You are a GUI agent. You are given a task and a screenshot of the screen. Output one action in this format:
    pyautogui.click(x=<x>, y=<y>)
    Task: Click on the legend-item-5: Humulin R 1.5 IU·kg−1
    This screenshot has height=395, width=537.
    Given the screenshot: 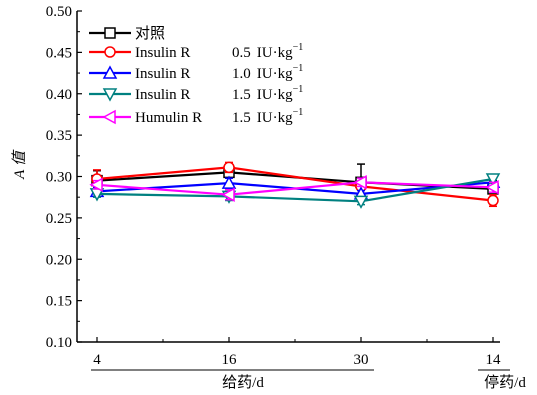 What is the action you would take?
    pyautogui.click(x=196, y=116)
    